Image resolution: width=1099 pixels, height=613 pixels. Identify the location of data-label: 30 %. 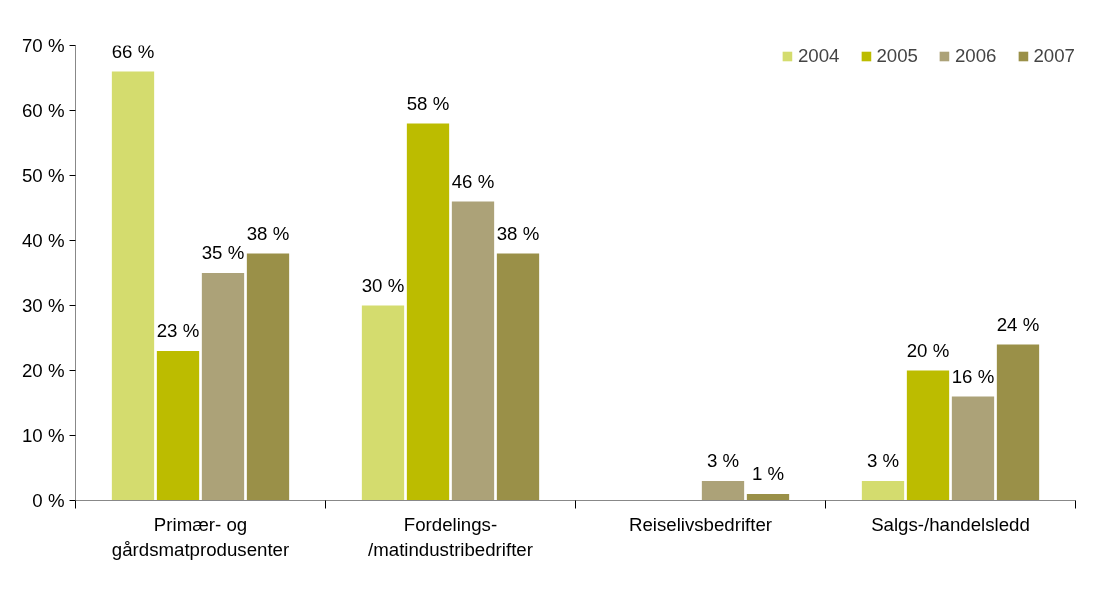
(383, 285).